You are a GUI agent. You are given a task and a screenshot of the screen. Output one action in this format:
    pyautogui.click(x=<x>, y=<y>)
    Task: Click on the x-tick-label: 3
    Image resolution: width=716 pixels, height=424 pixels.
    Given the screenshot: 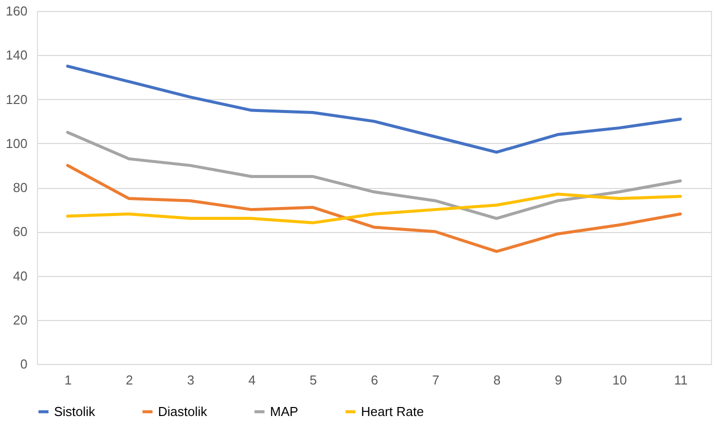 What is the action you would take?
    pyautogui.click(x=190, y=380)
    